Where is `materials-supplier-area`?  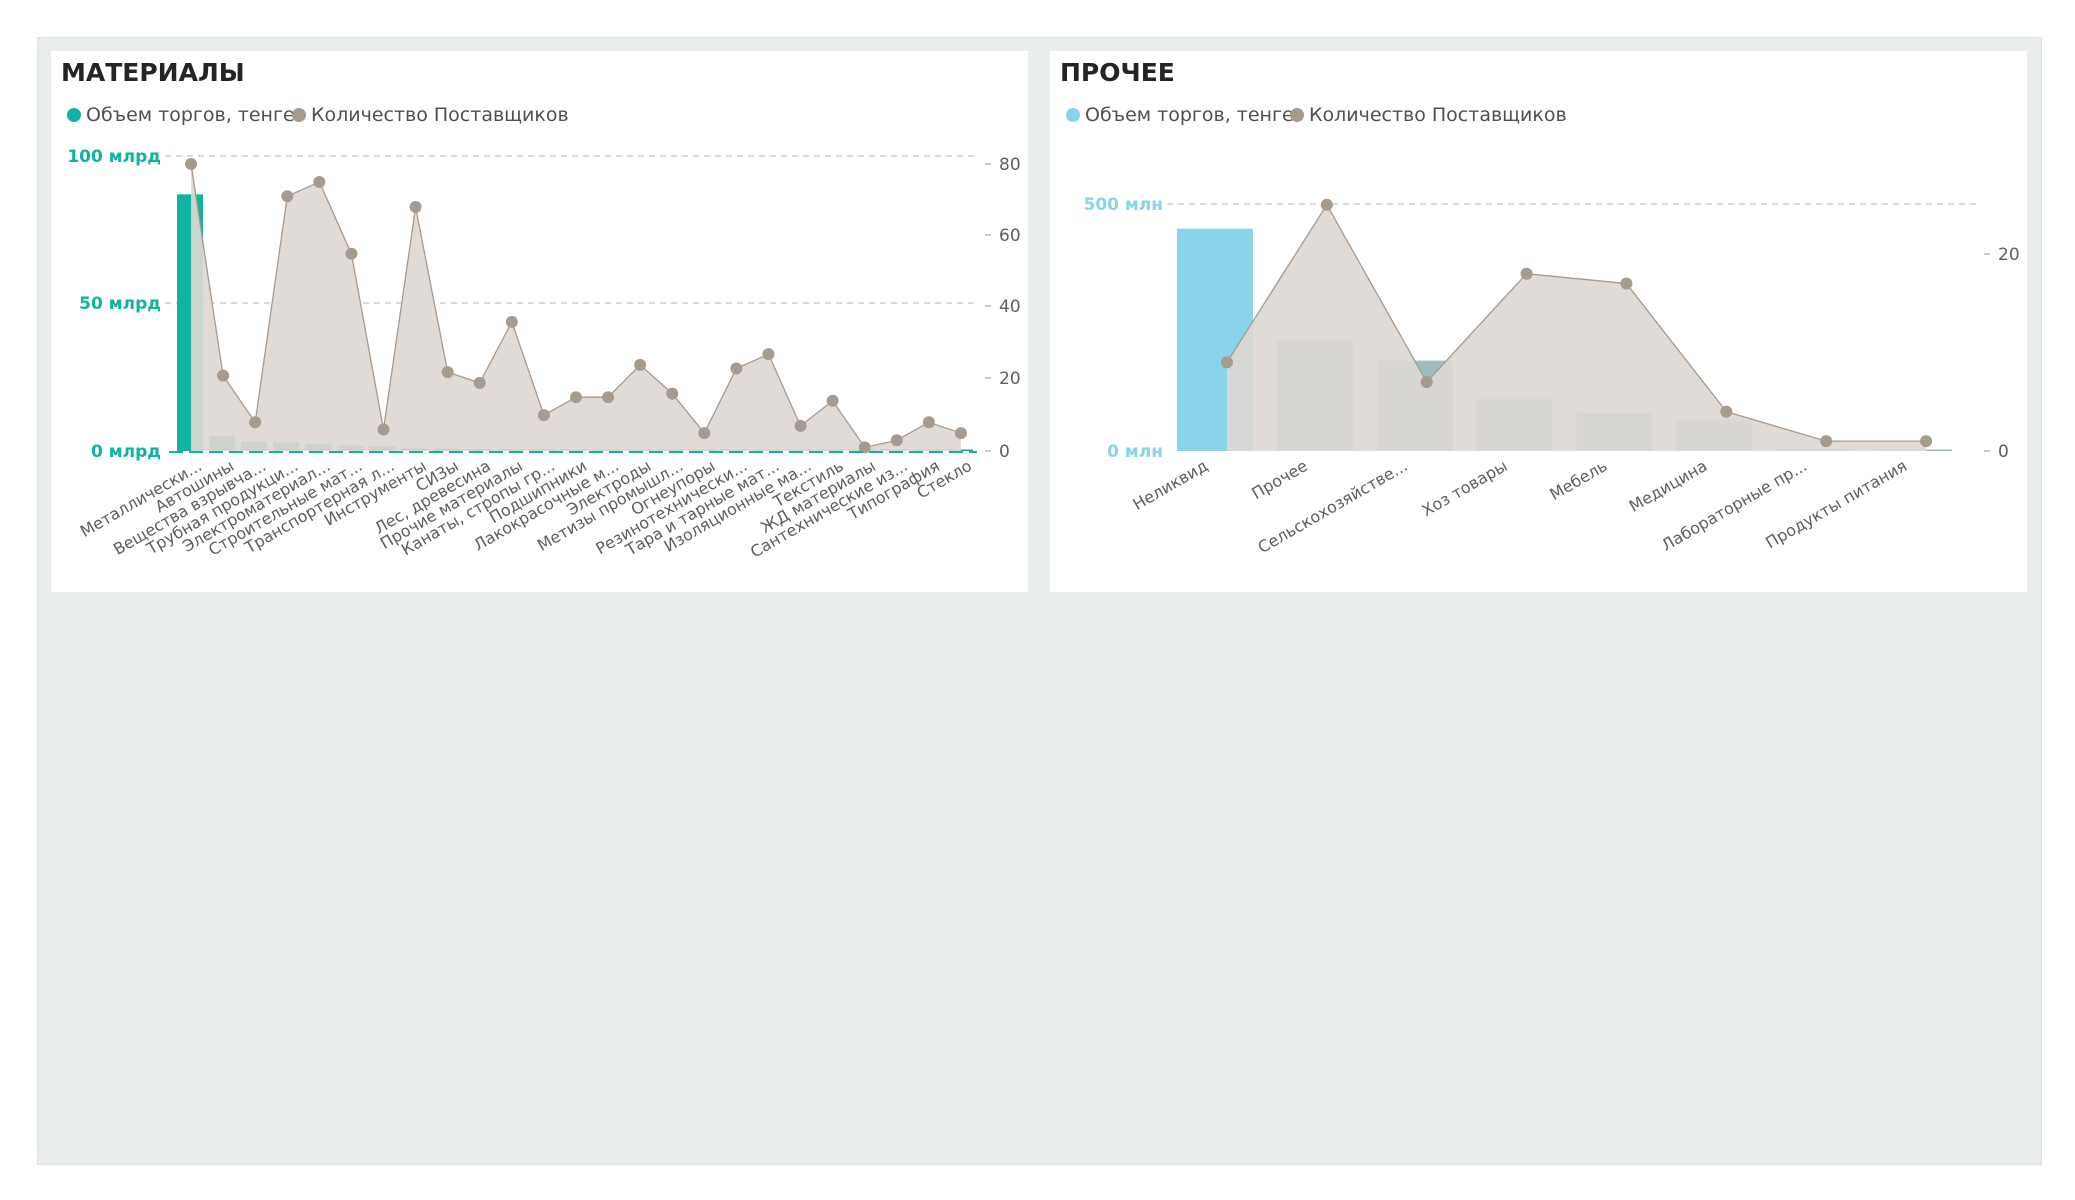 materials-supplier-area is located at coordinates (576, 307).